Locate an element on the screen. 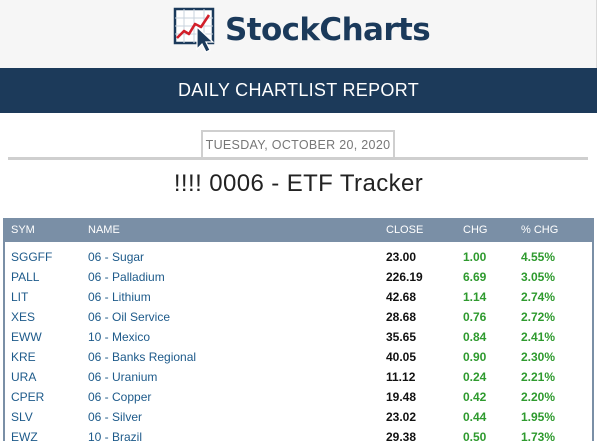  pct-change-value: 2.41% is located at coordinates (538, 337).